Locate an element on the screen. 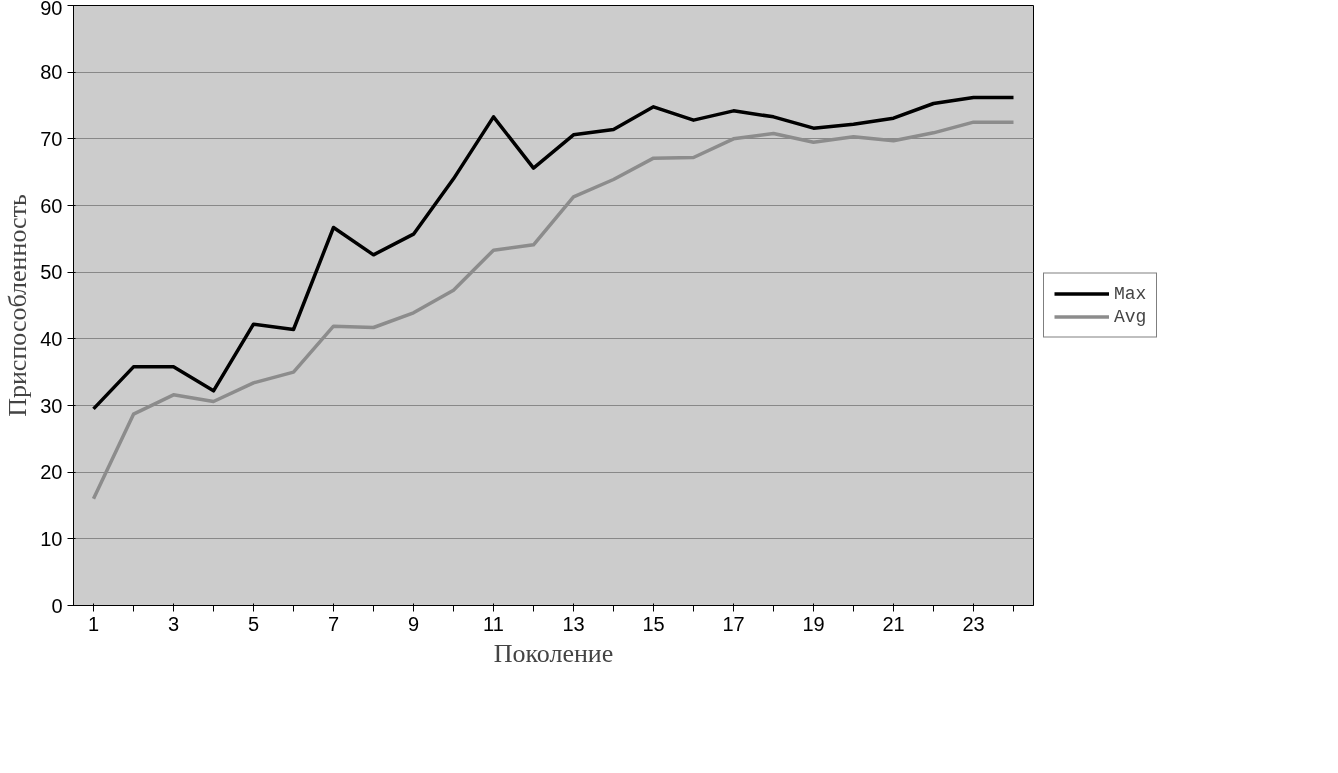  x-tick-label: 11 is located at coordinates (493, 623).